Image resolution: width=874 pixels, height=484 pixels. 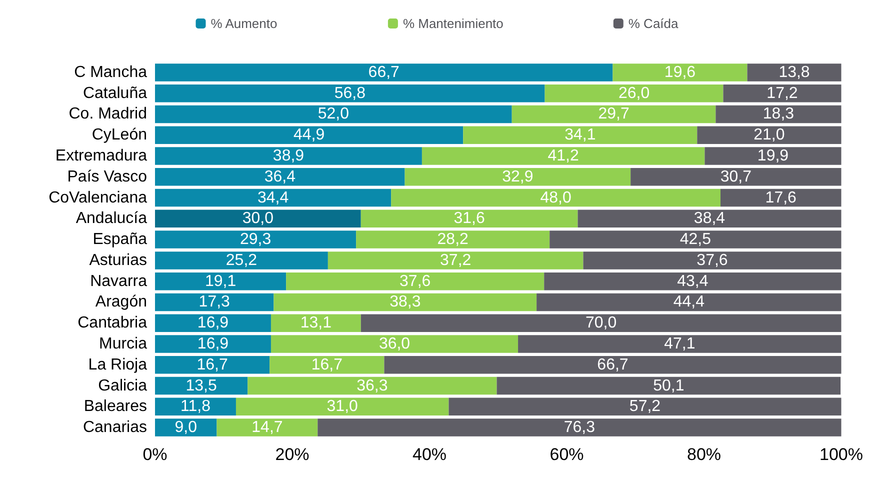 I want to click on data-label: 44,4, so click(x=689, y=302).